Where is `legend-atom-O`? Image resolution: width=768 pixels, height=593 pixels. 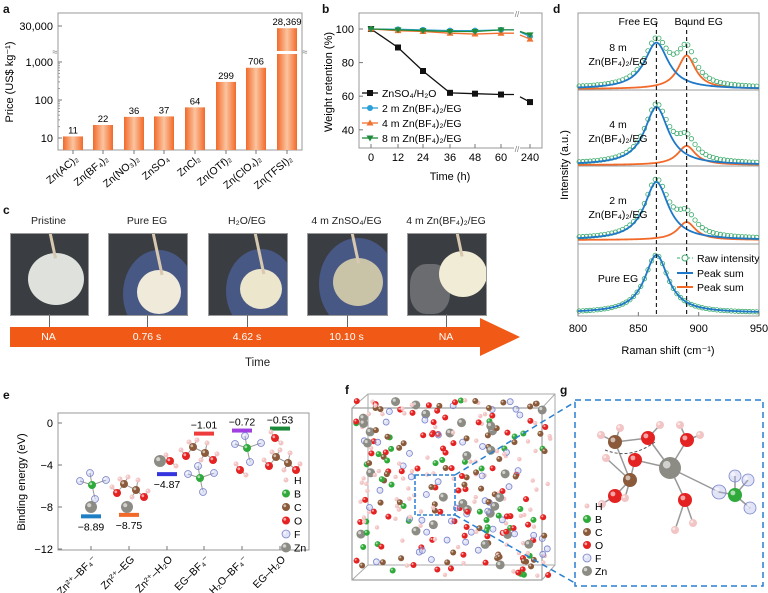 legend-atom-O is located at coordinates (286, 520).